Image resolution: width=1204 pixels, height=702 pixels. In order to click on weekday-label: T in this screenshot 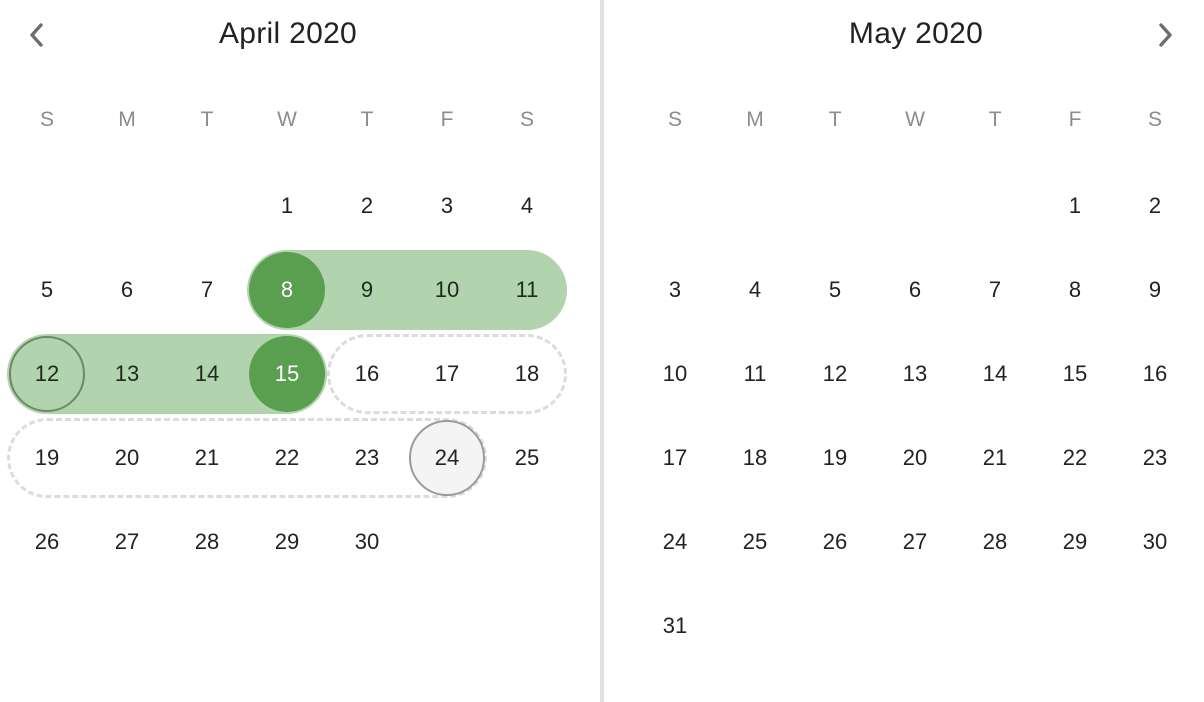, I will do `click(995, 119)`.